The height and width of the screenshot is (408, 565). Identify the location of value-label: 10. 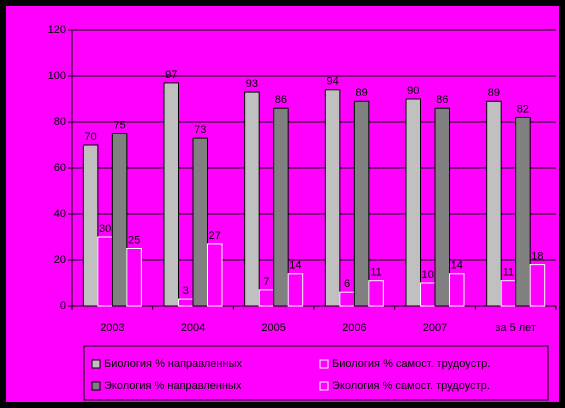
(428, 275).